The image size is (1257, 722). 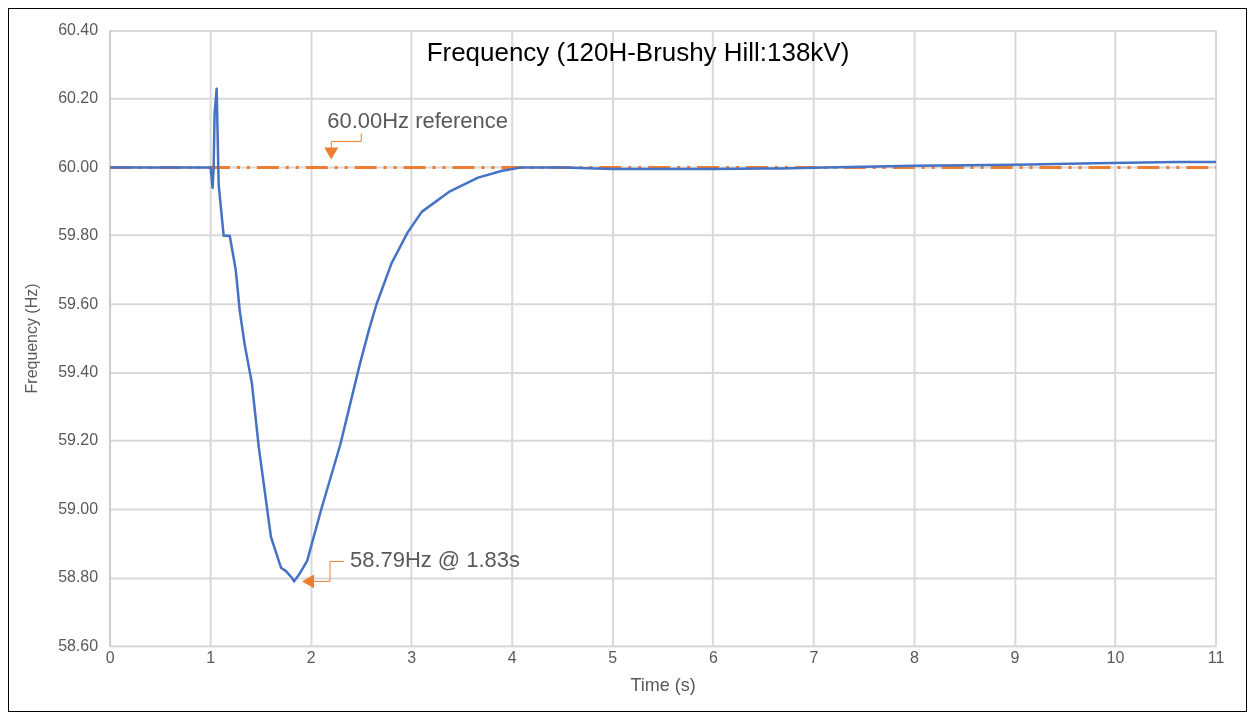 I want to click on y-tick-label: 59.60, so click(x=78, y=303).